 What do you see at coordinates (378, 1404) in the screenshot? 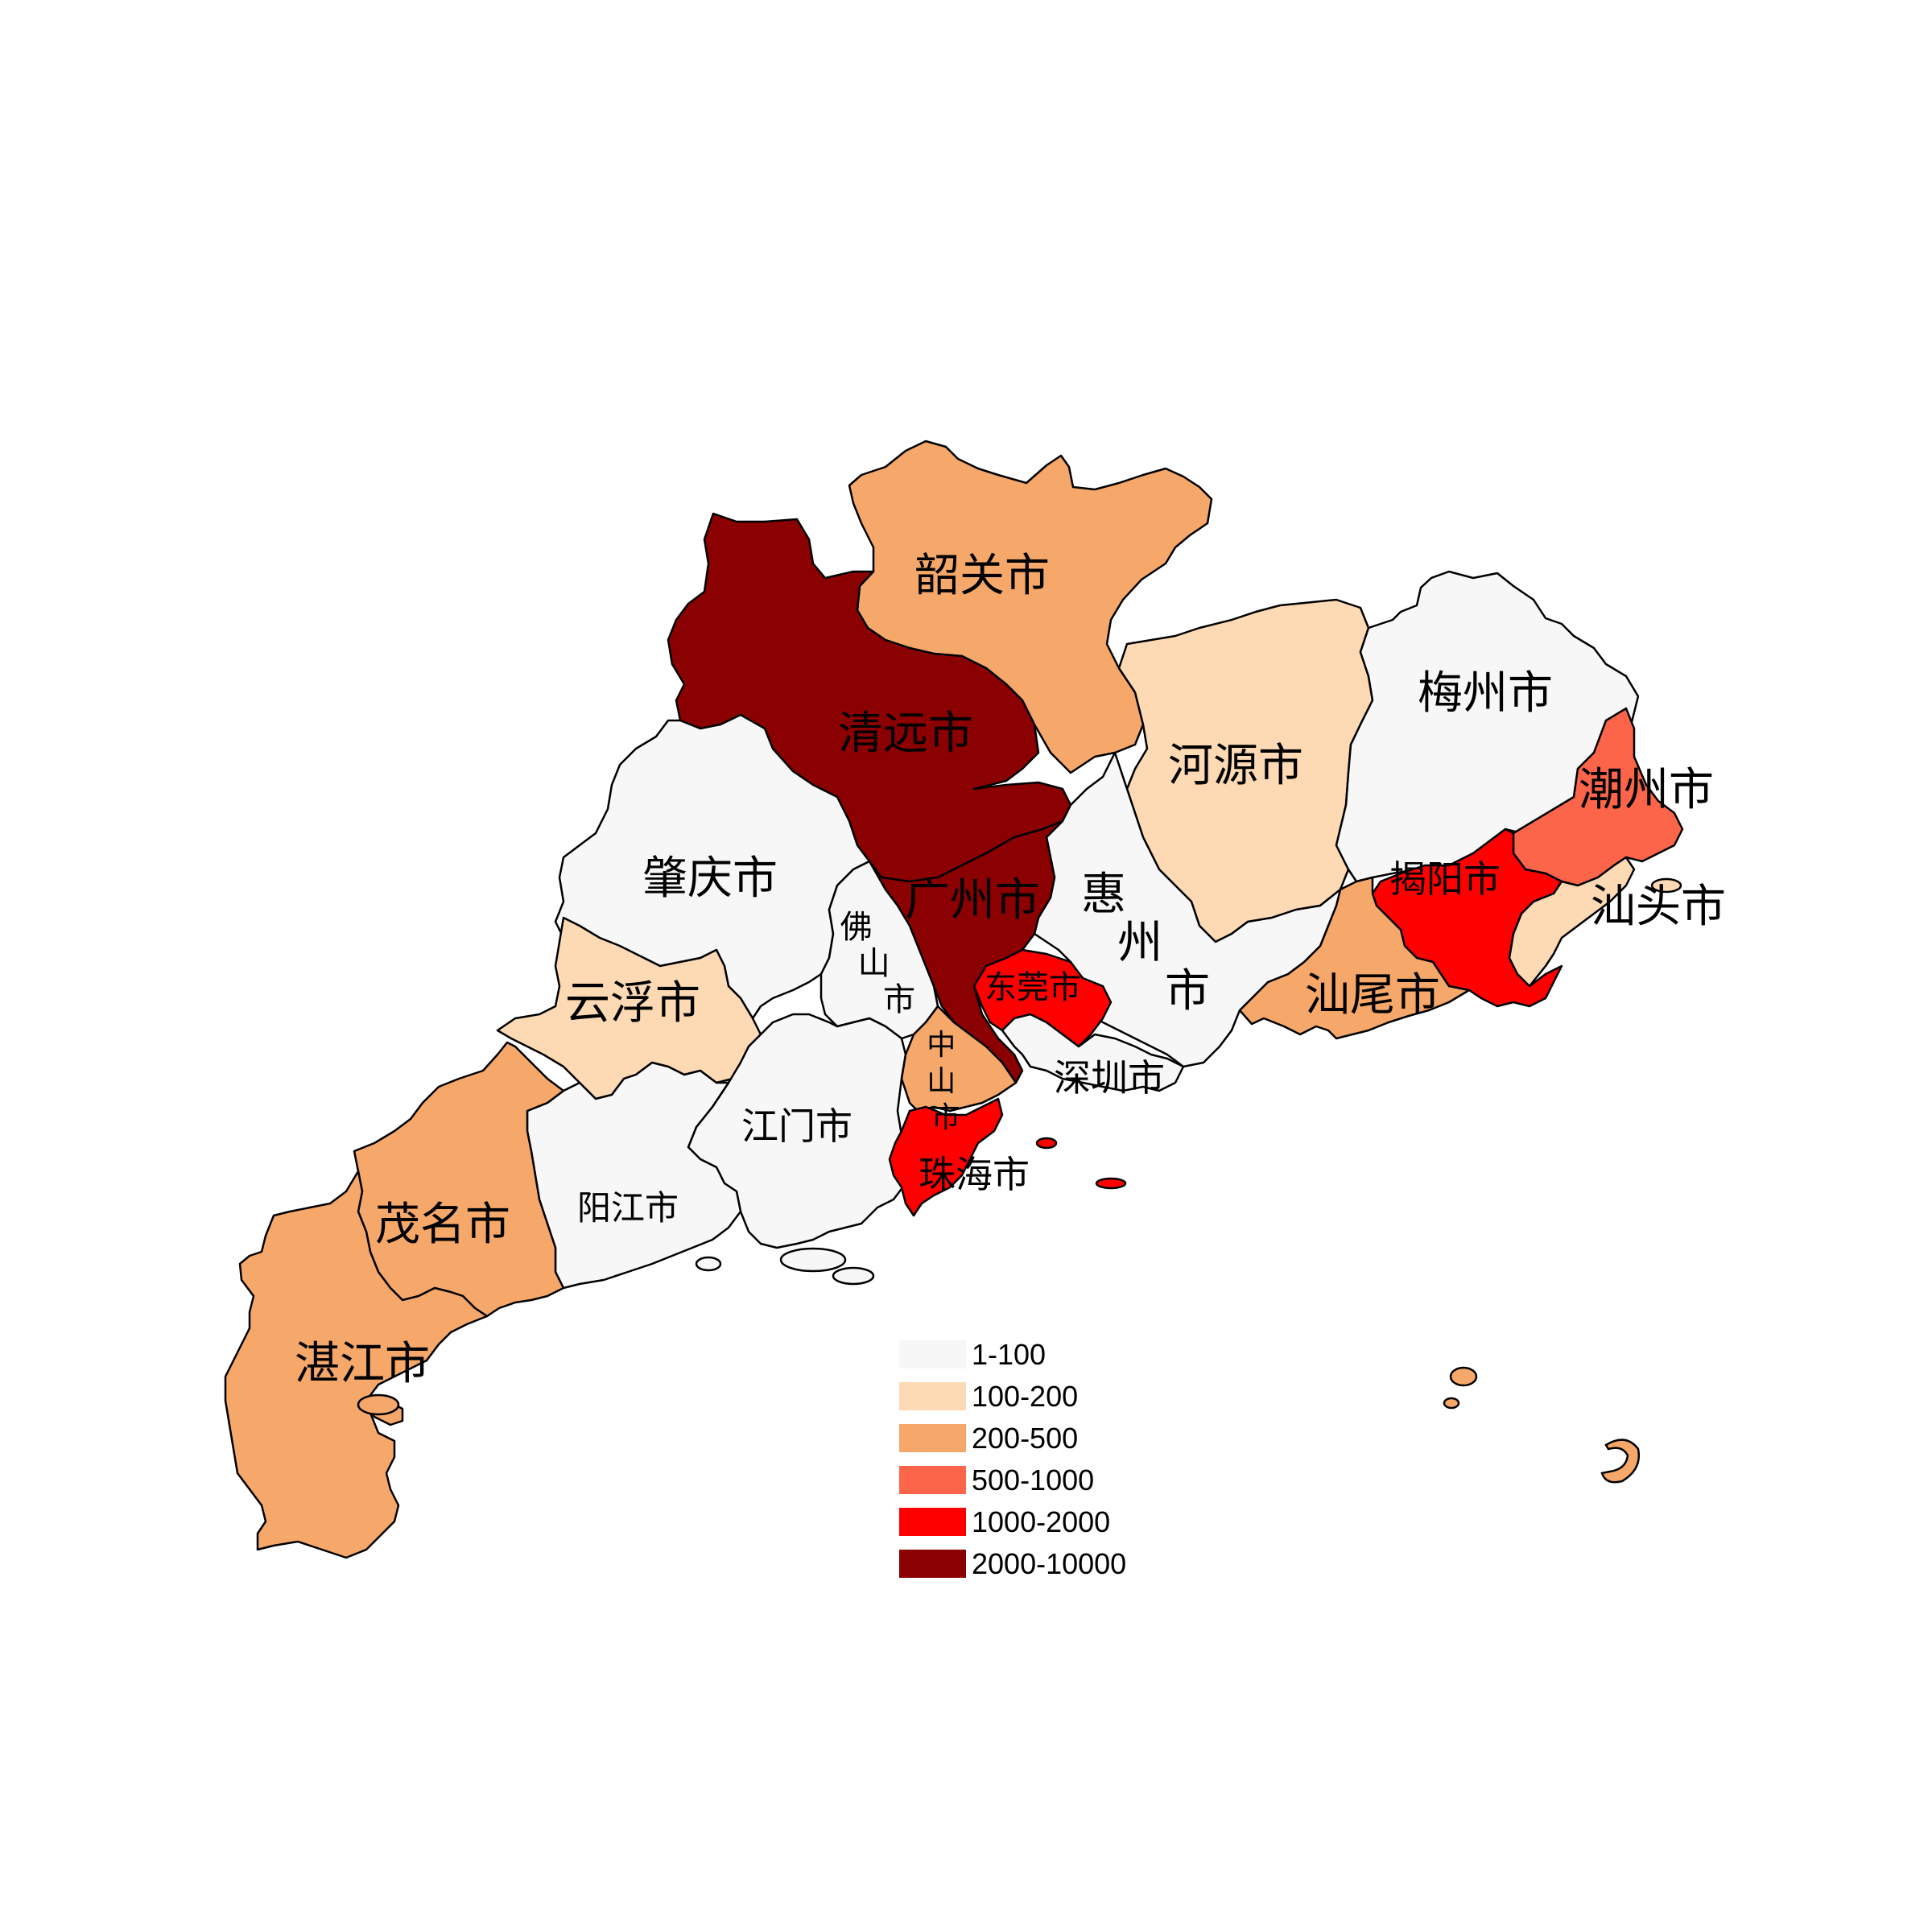
I see `island-donghai` at bounding box center [378, 1404].